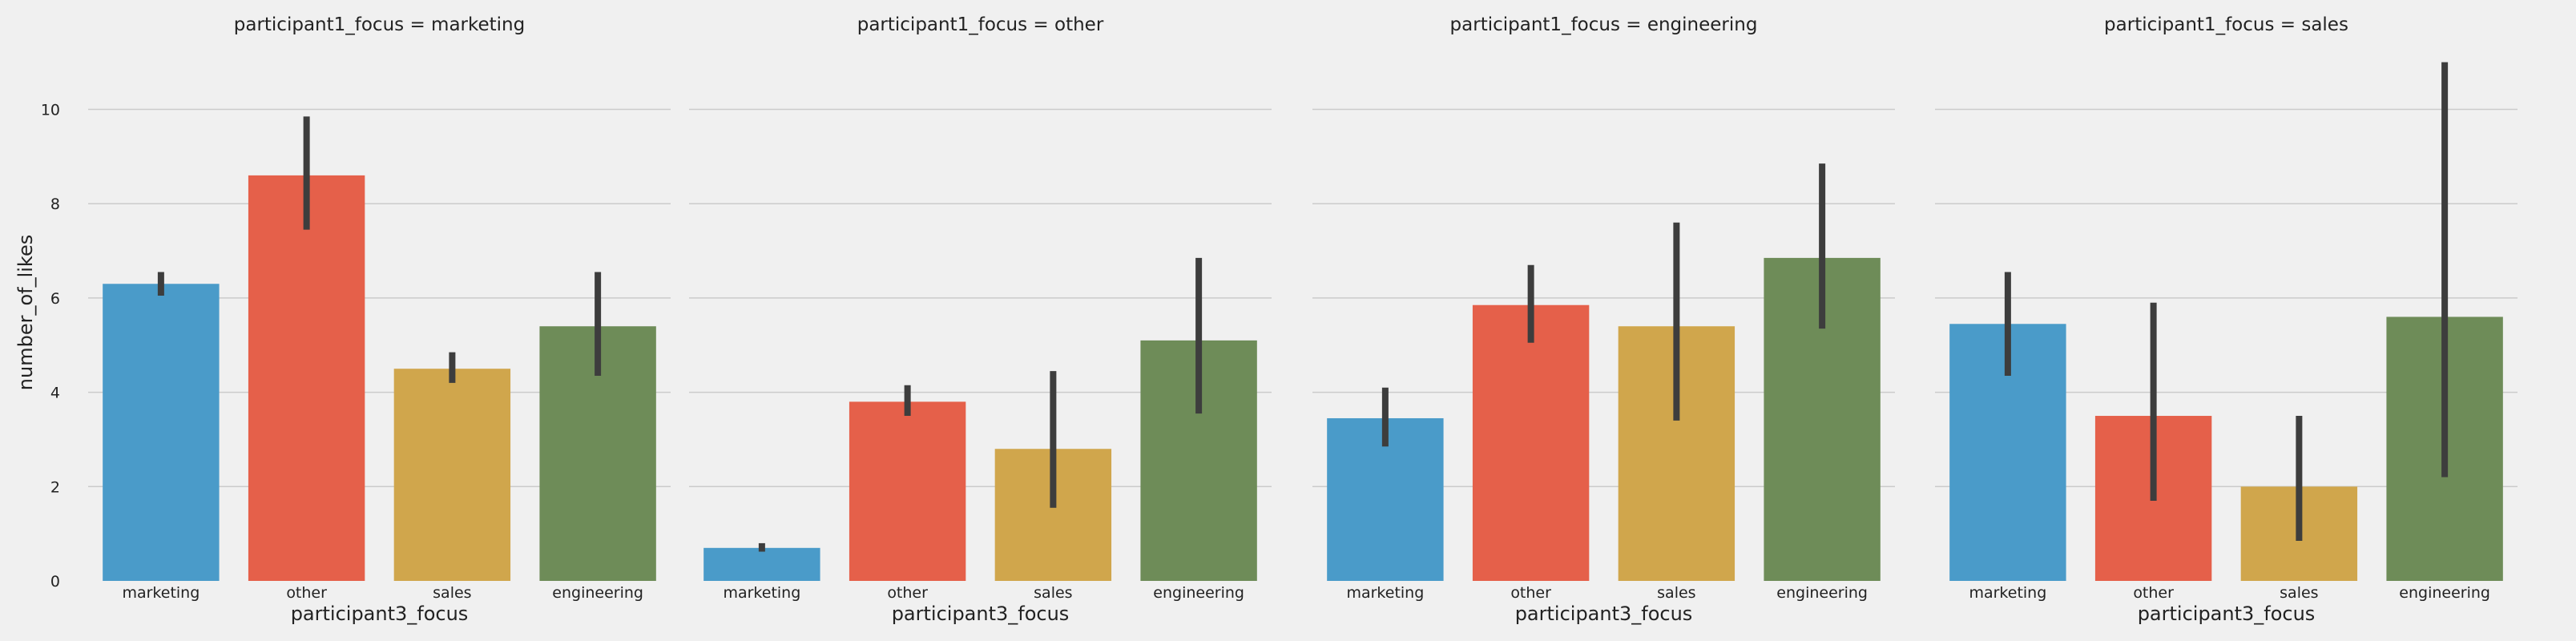  I want to click on y-tick-label: 10, so click(50, 110).